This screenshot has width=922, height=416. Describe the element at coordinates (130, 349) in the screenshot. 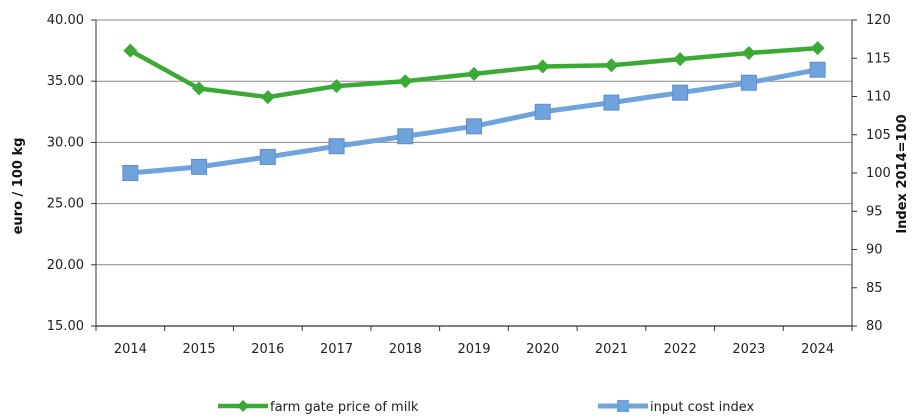

I see `x-tick-label: 2014` at that location.